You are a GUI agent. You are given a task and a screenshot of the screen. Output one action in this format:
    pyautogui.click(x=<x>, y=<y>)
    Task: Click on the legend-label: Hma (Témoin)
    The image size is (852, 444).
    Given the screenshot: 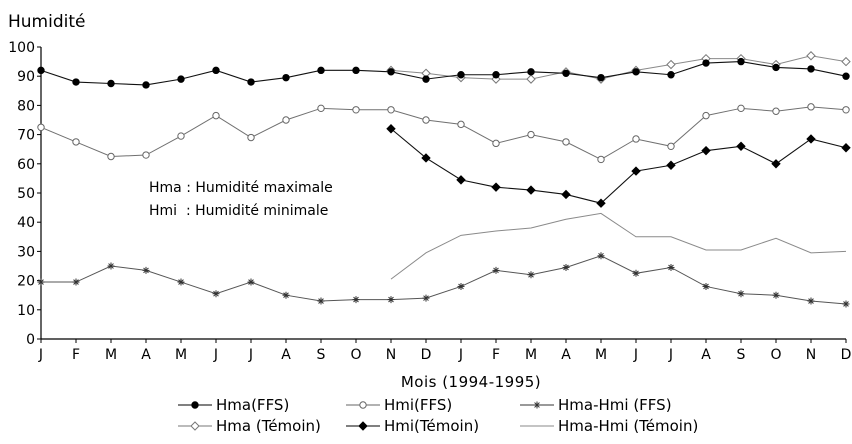 What is the action you would take?
    pyautogui.click(x=268, y=426)
    